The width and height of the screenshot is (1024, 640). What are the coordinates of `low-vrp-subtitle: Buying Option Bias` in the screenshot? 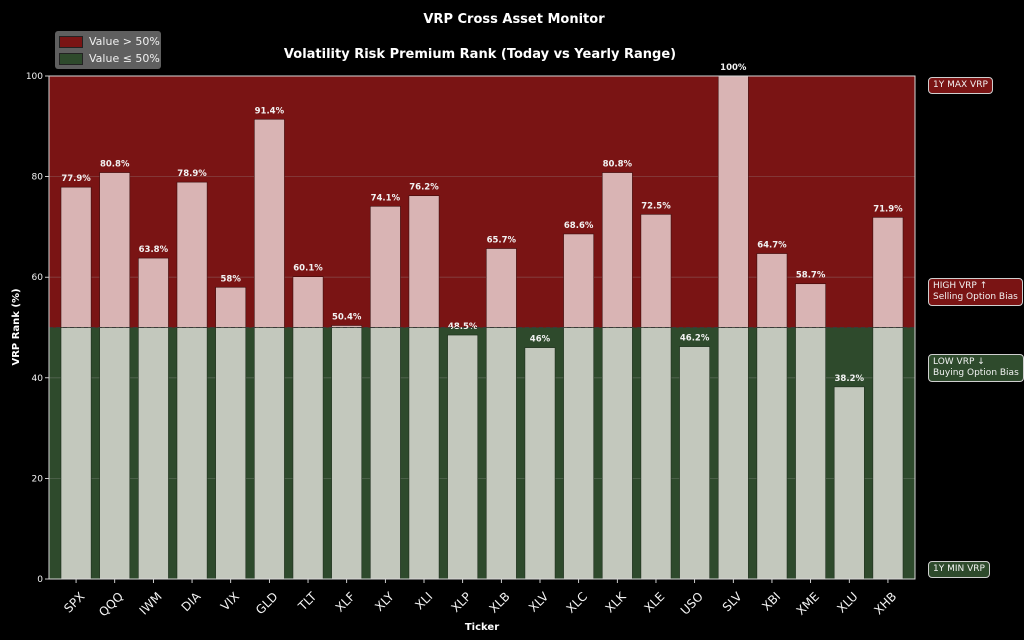 It's located at (976, 373).